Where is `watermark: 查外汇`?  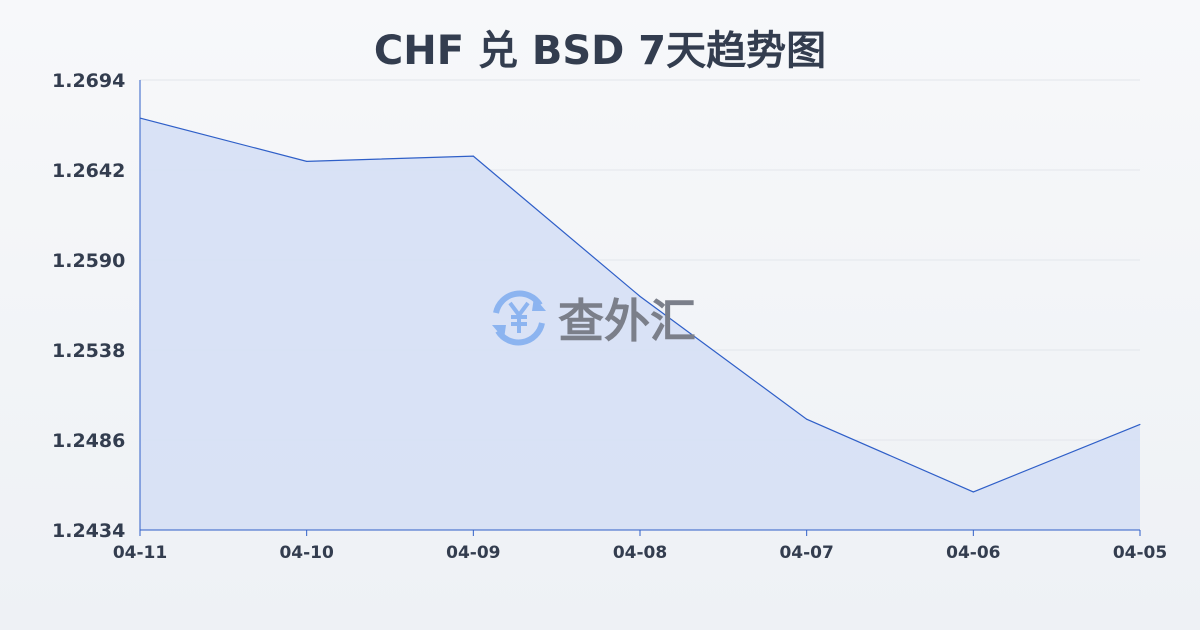 watermark: 查外汇 is located at coordinates (592, 318).